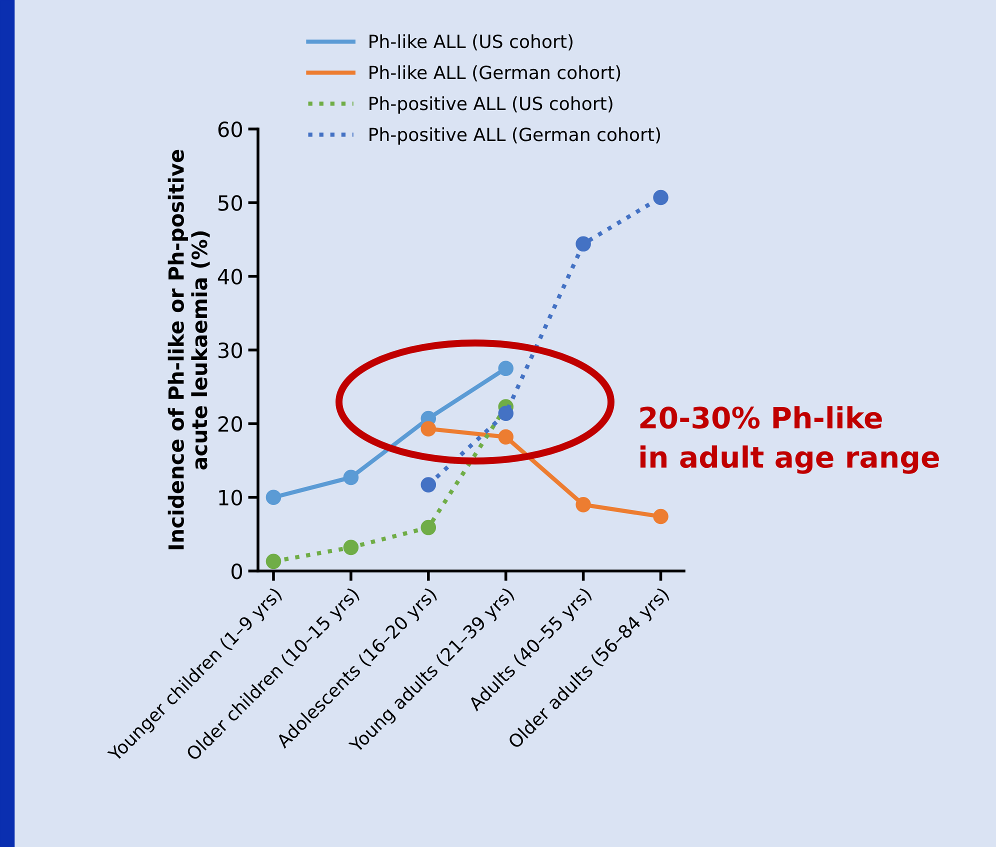 This screenshot has height=847, width=996. What do you see at coordinates (237, 571) in the screenshot?
I see `y-tick-label: 0` at bounding box center [237, 571].